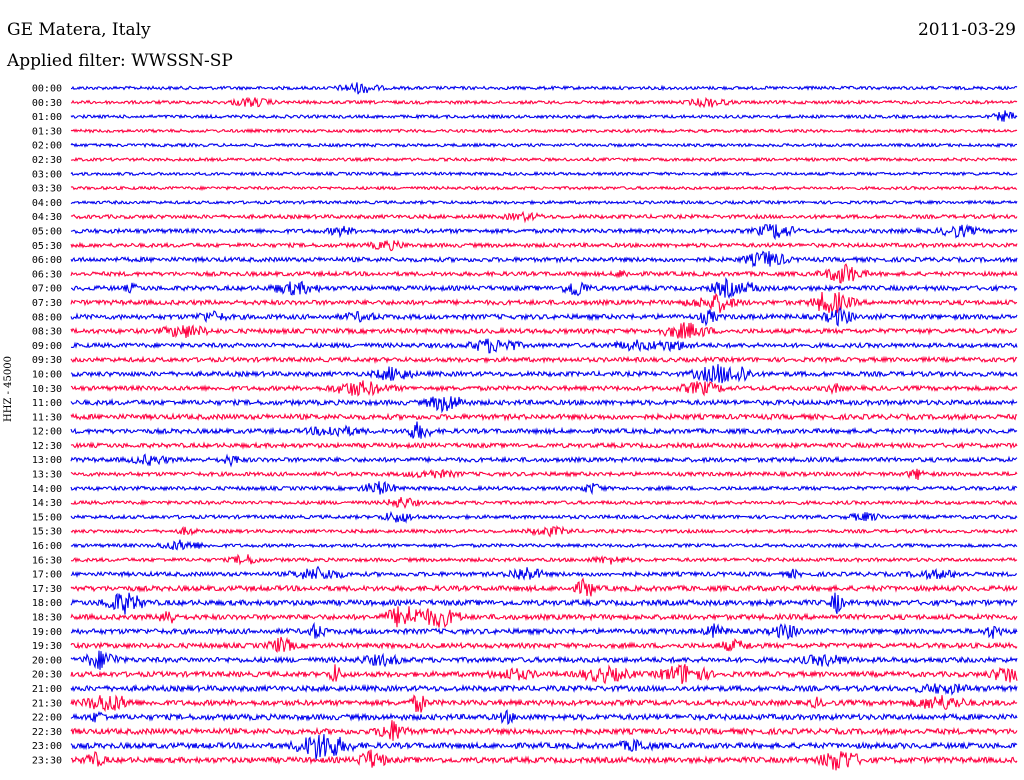 The image size is (1024, 780). Describe the element at coordinates (47, 746) in the screenshot. I see `time-tick-label: 23:00` at that location.